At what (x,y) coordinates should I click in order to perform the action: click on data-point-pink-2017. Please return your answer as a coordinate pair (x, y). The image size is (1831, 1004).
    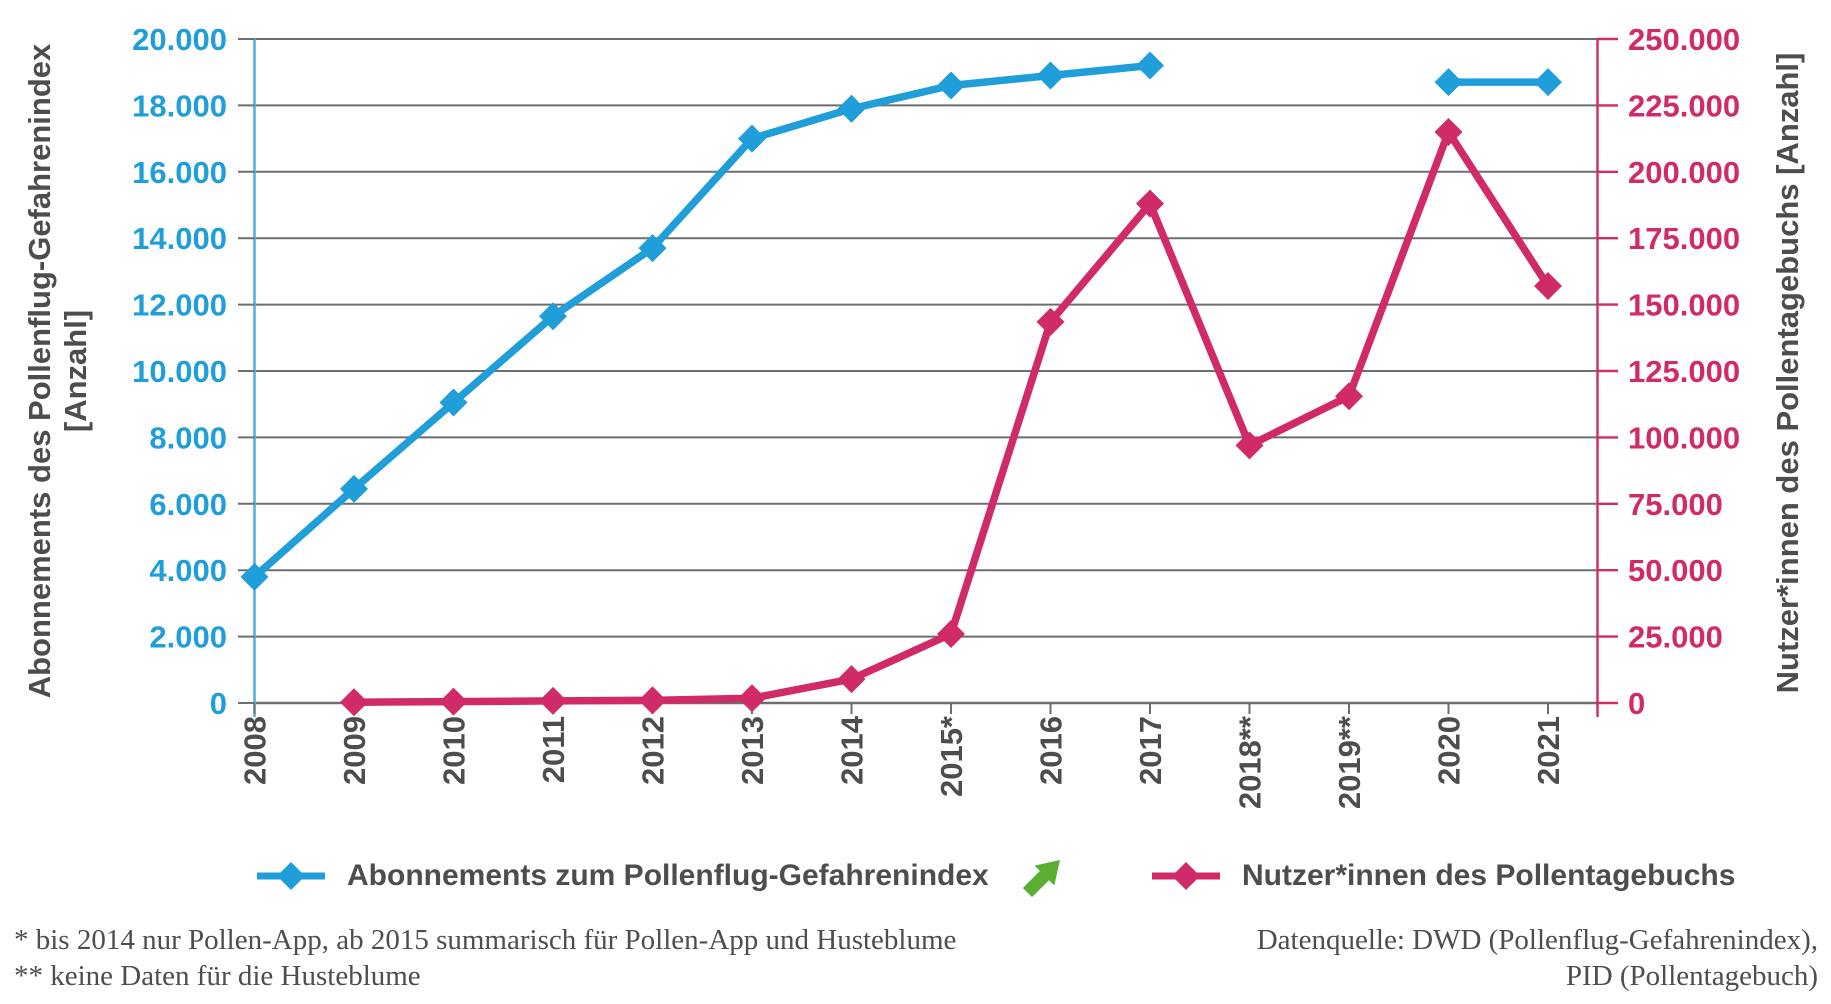
    Looking at the image, I should click on (1150, 203).